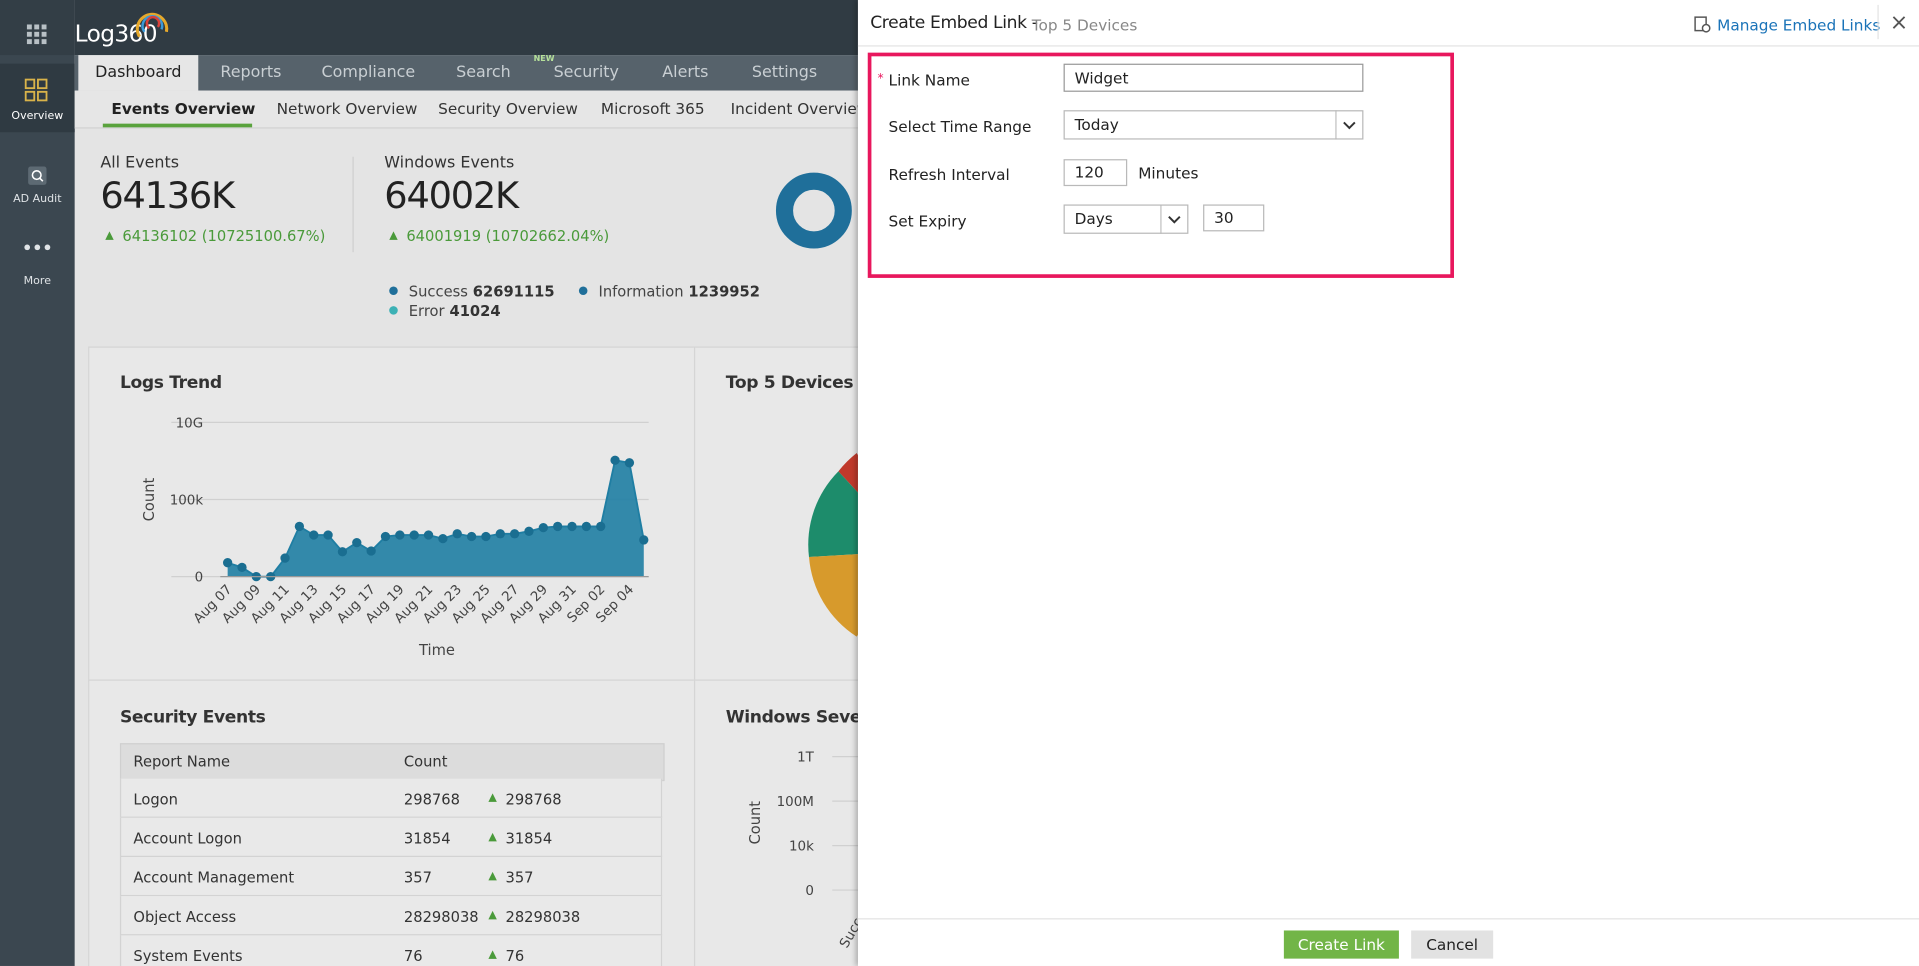 The width and height of the screenshot is (1919, 966). Describe the element at coordinates (466, 28) in the screenshot. I see `top-bar` at that location.